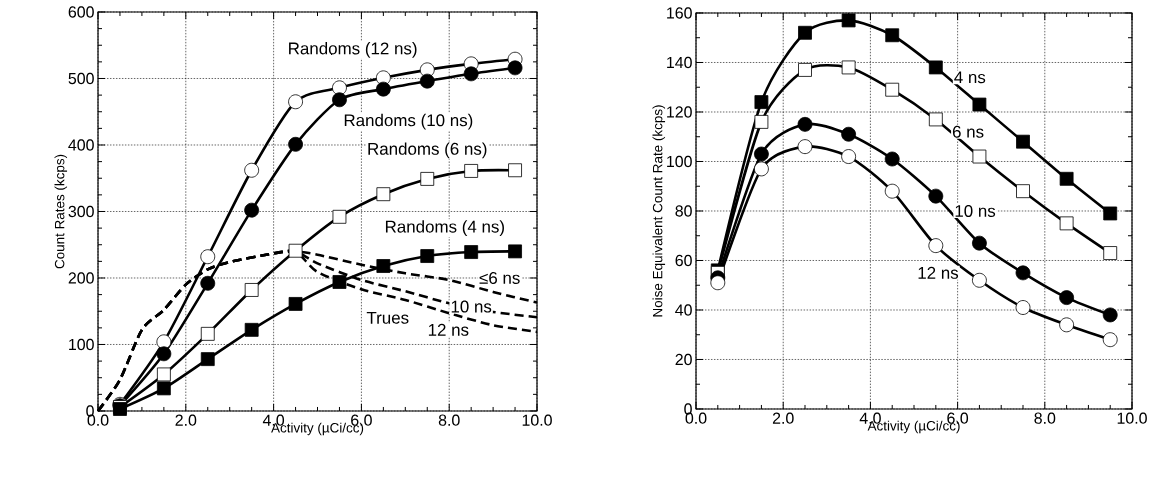 Image resolution: width=1168 pixels, height=486 pixels. I want to click on y-tick-label: 80, so click(683, 211).